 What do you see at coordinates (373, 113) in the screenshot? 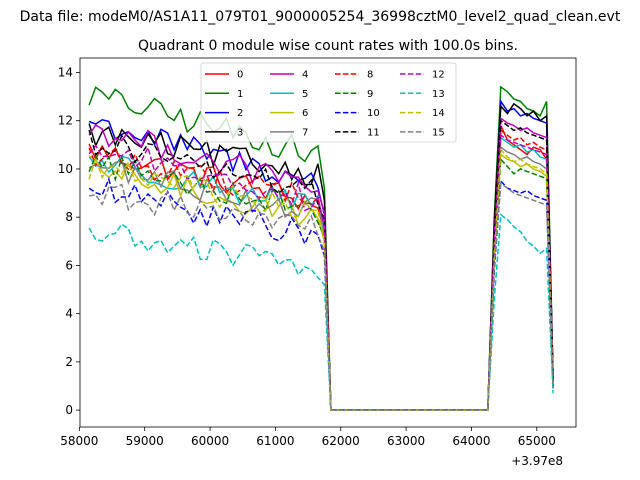
I see `legend-label-10: 10` at bounding box center [373, 113].